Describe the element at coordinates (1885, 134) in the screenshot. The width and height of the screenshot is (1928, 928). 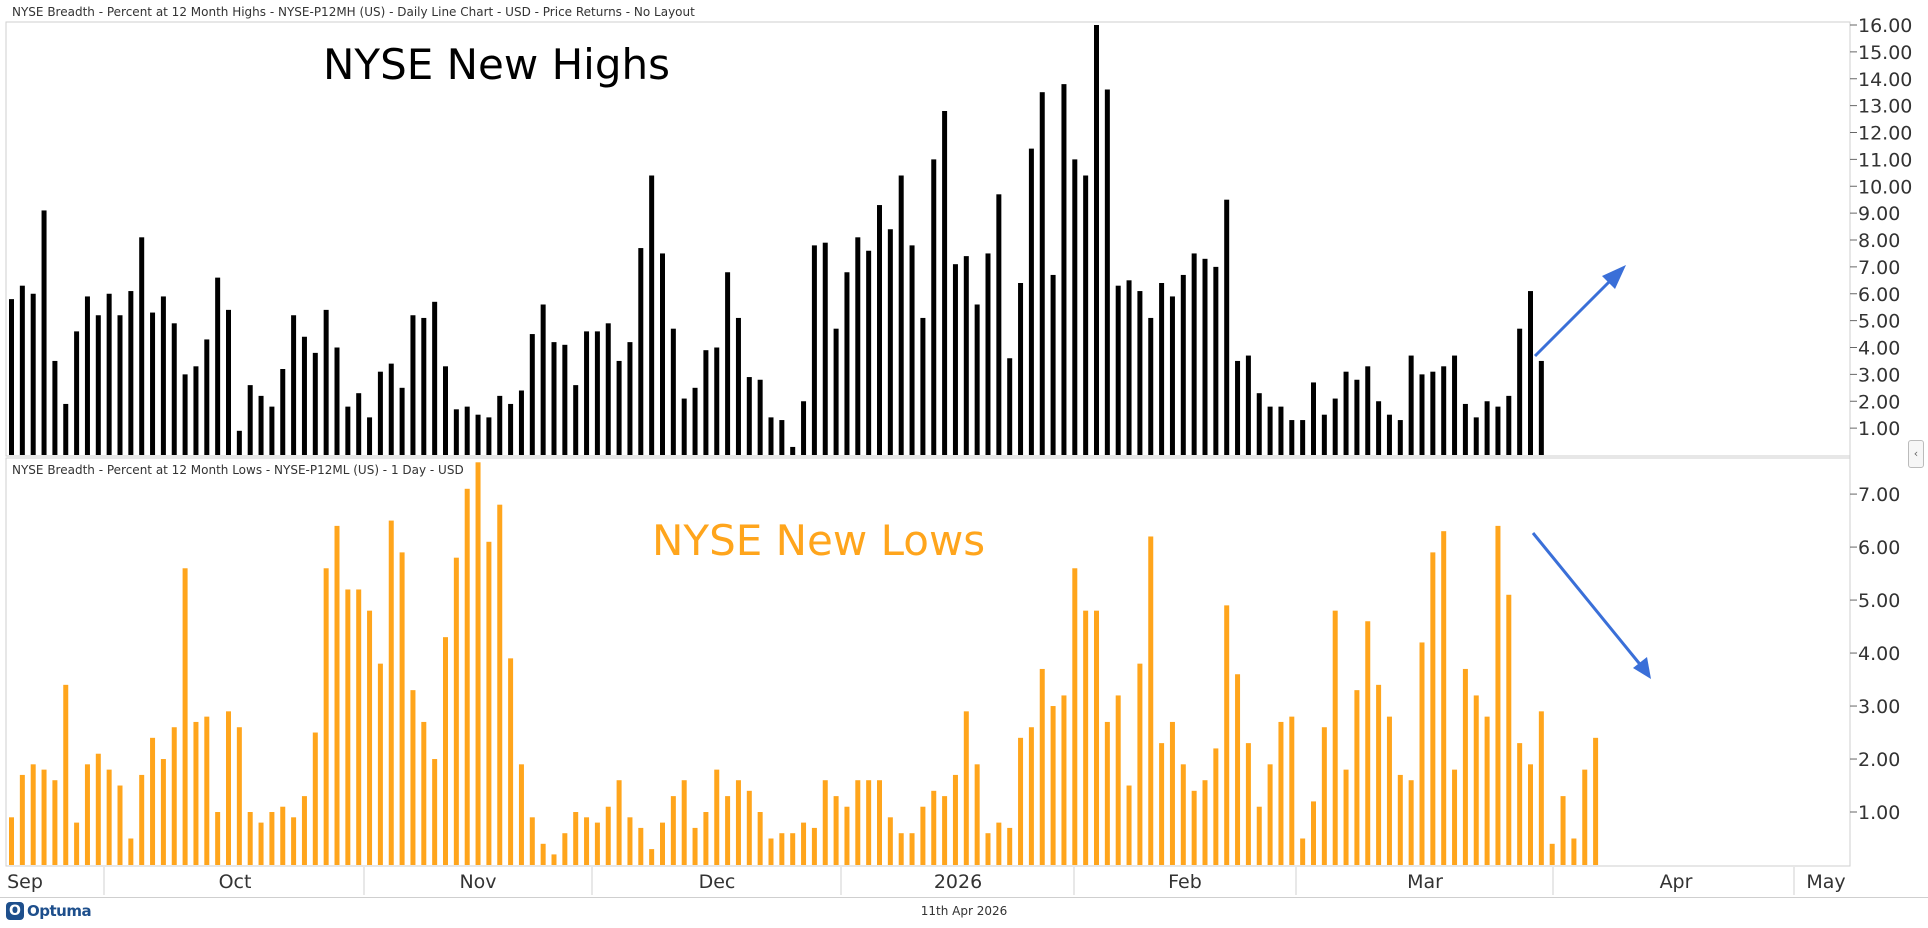
I see `highs-tick-label: 12.00` at that location.